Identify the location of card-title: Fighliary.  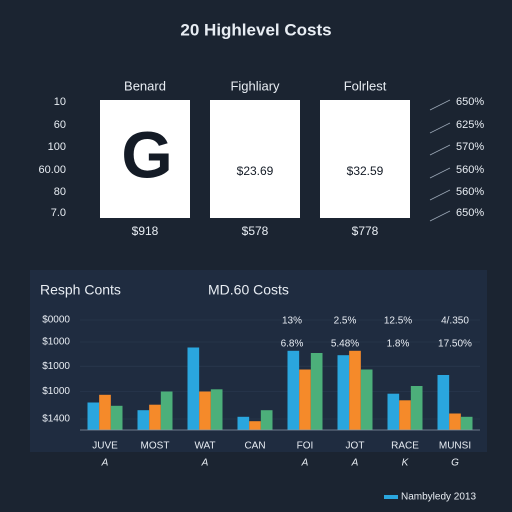
(255, 85).